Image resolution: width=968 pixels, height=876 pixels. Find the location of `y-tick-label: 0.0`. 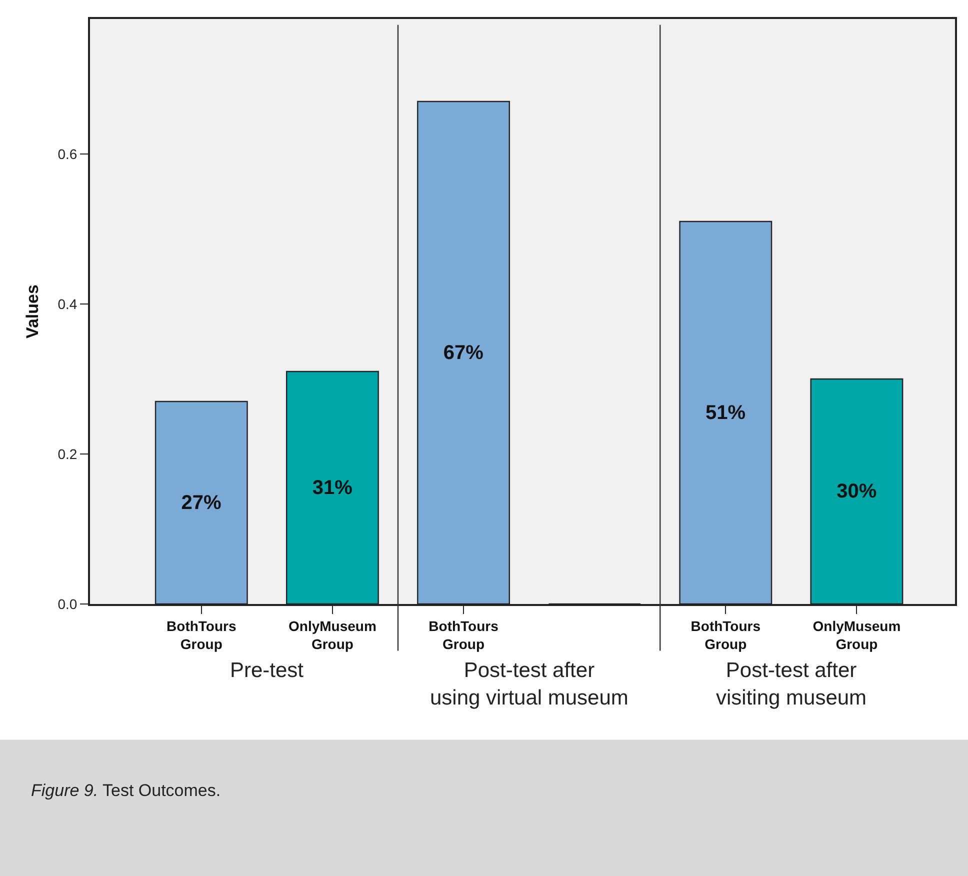

y-tick-label: 0.0 is located at coordinates (68, 604).